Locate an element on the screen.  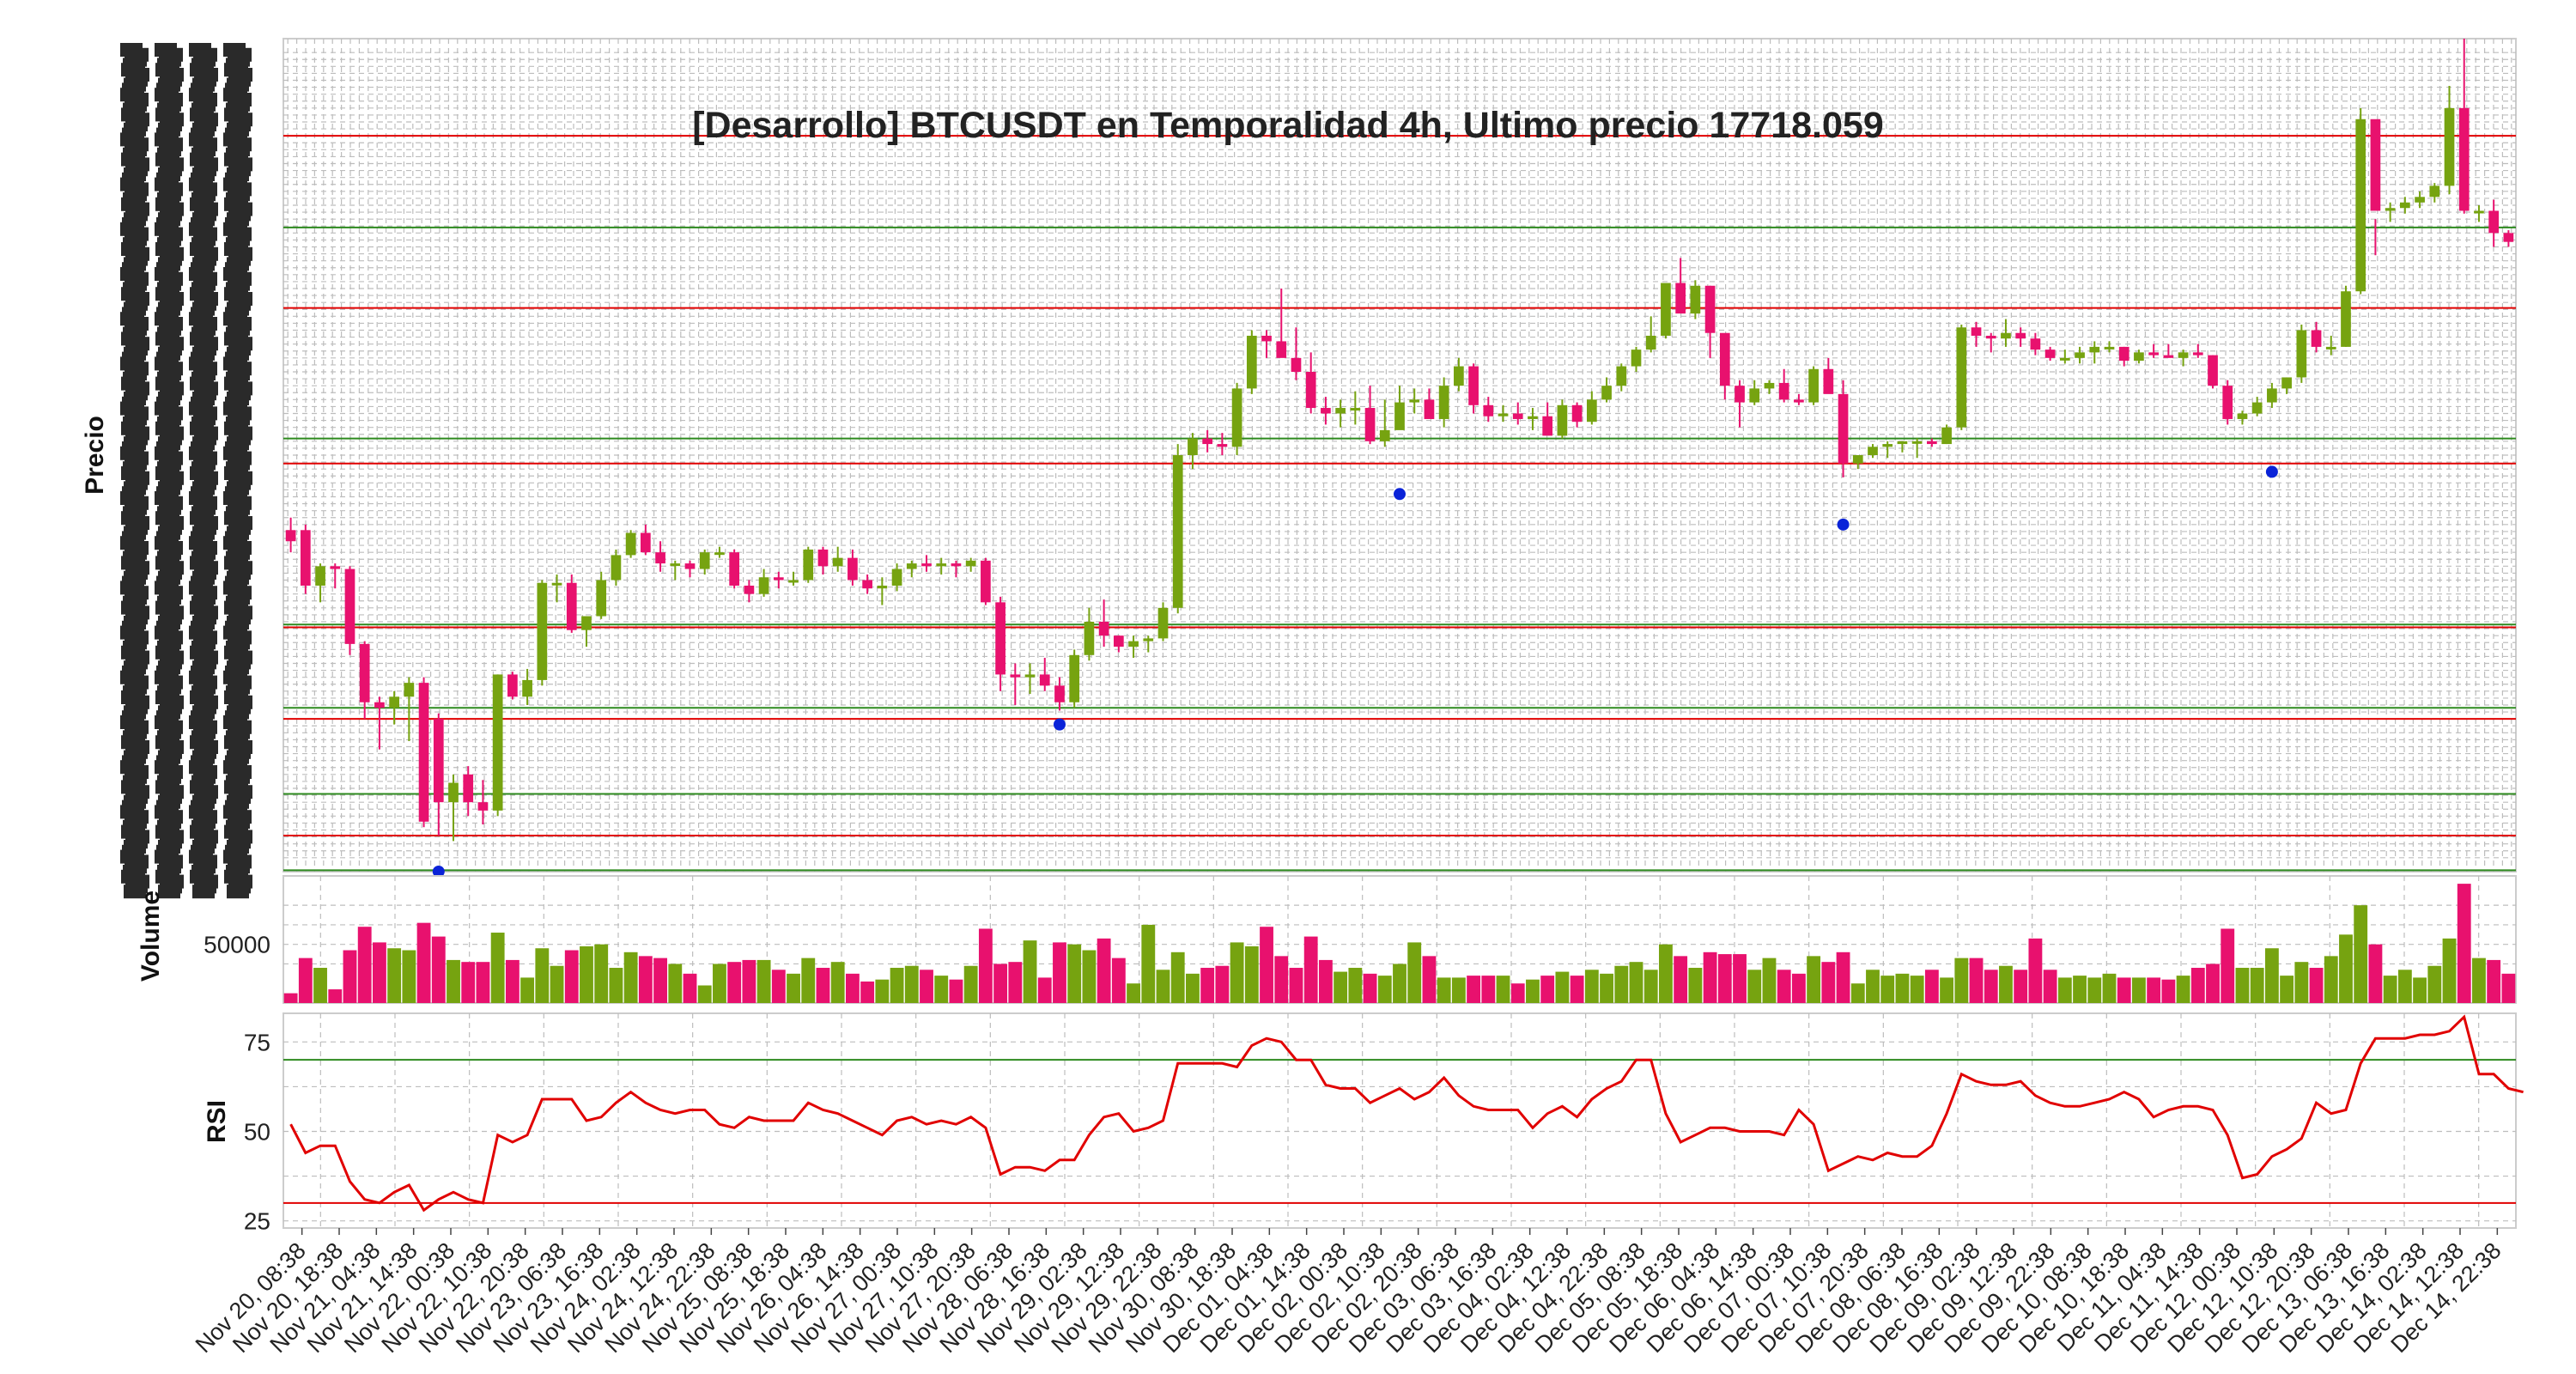
volume-tick-label: 50000 is located at coordinates (237, 945).